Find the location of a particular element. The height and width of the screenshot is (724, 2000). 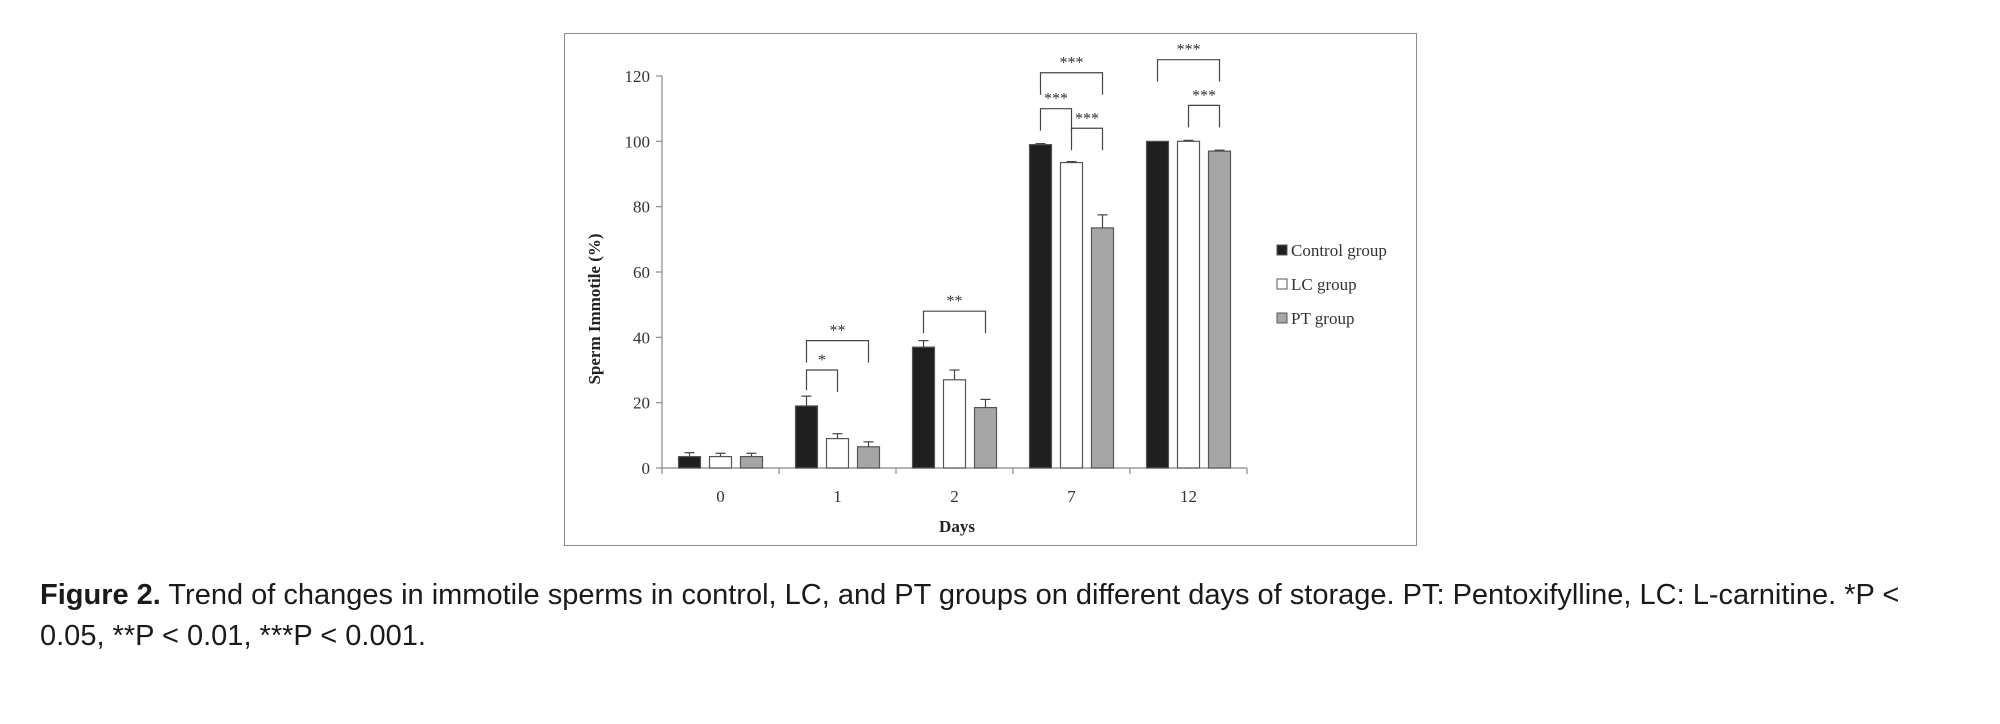

y-tick-label: 60 is located at coordinates (641, 272).